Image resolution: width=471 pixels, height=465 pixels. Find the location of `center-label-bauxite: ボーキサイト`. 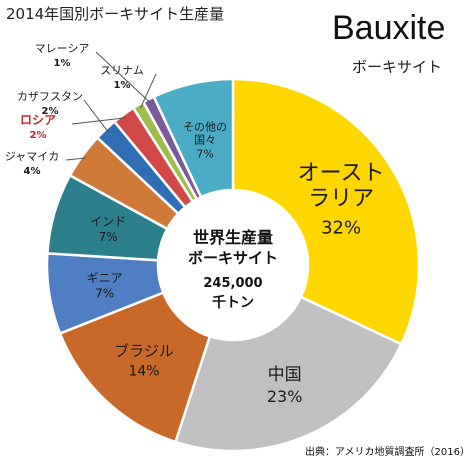

center-label-bauxite: ボーキサイト is located at coordinates (233, 258).